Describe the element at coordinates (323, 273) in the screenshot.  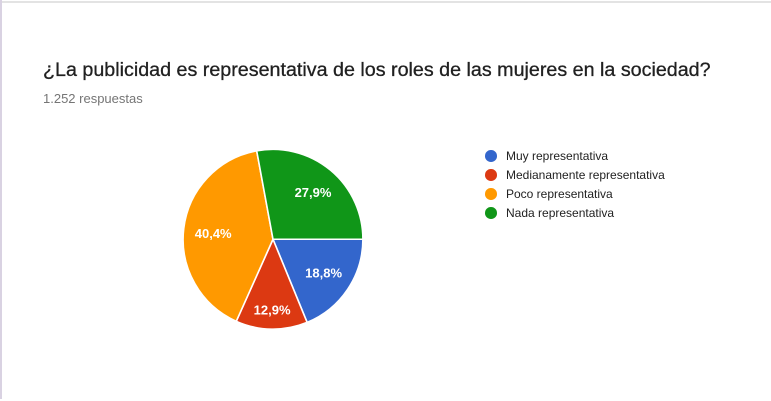
I see `svg-text: 18,8%` at that location.